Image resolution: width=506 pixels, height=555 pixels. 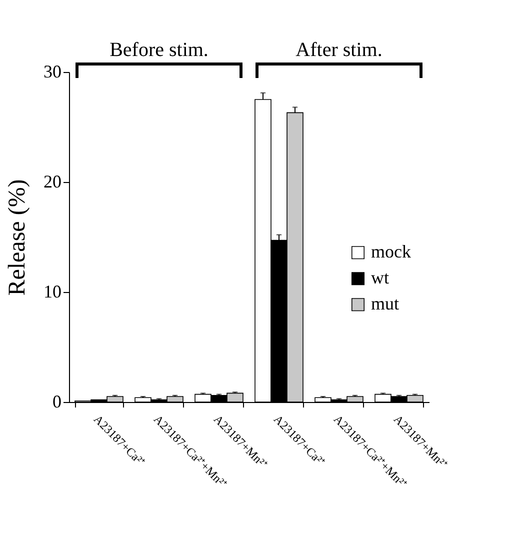 I want to click on legend-label: mock, so click(x=391, y=252).